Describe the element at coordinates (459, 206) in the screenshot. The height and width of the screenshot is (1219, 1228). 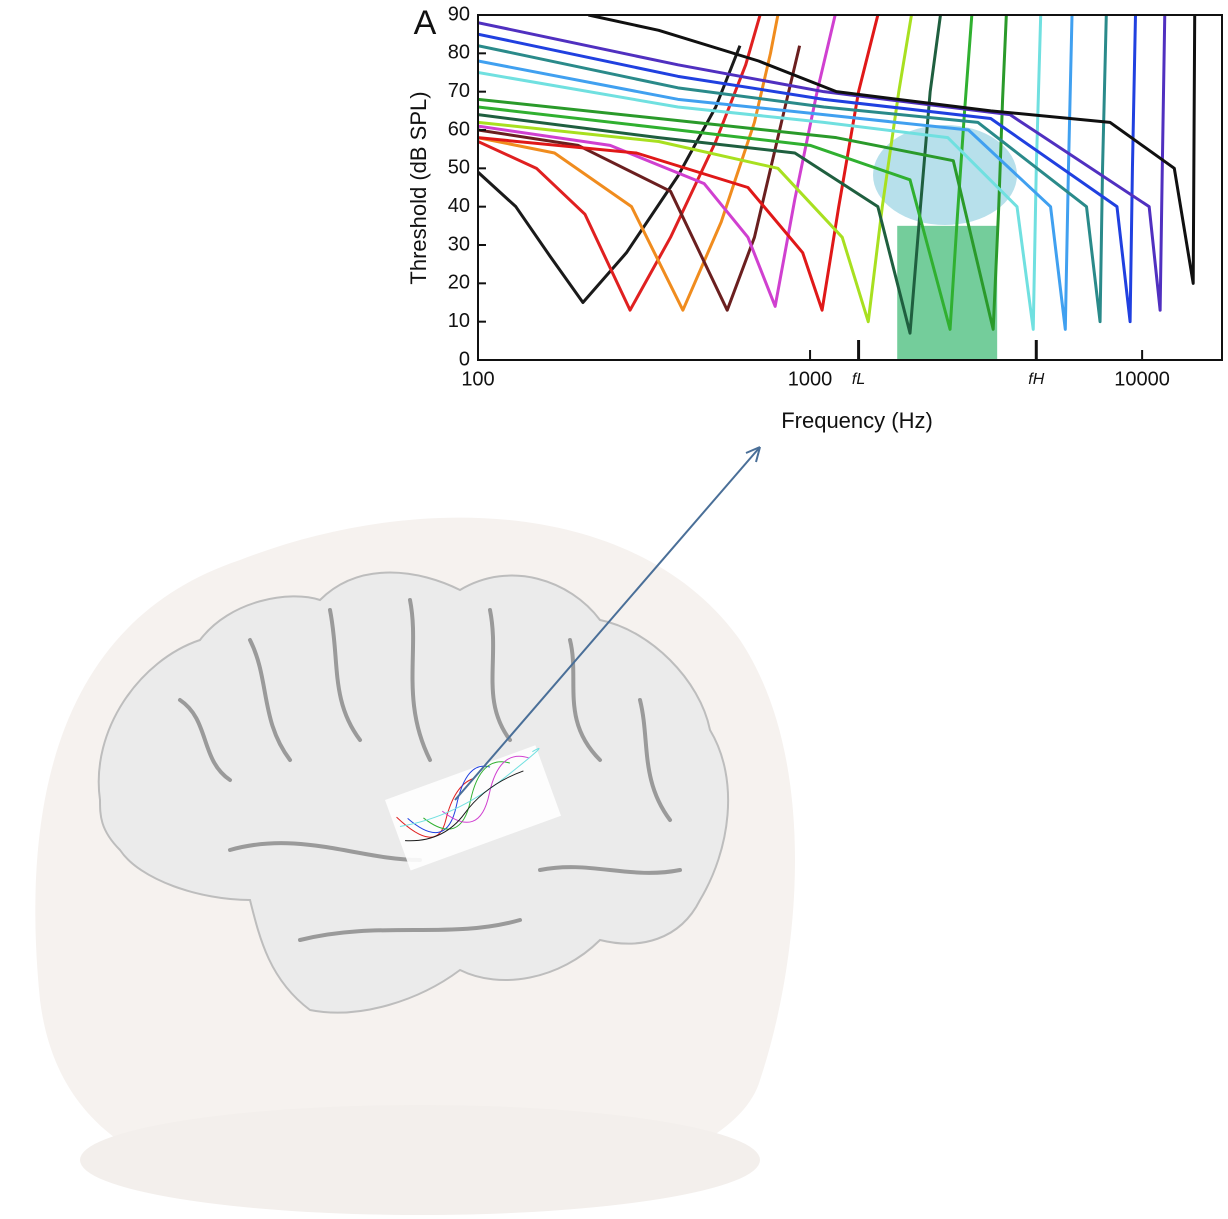
I see `y-tick-label: 40` at that location.